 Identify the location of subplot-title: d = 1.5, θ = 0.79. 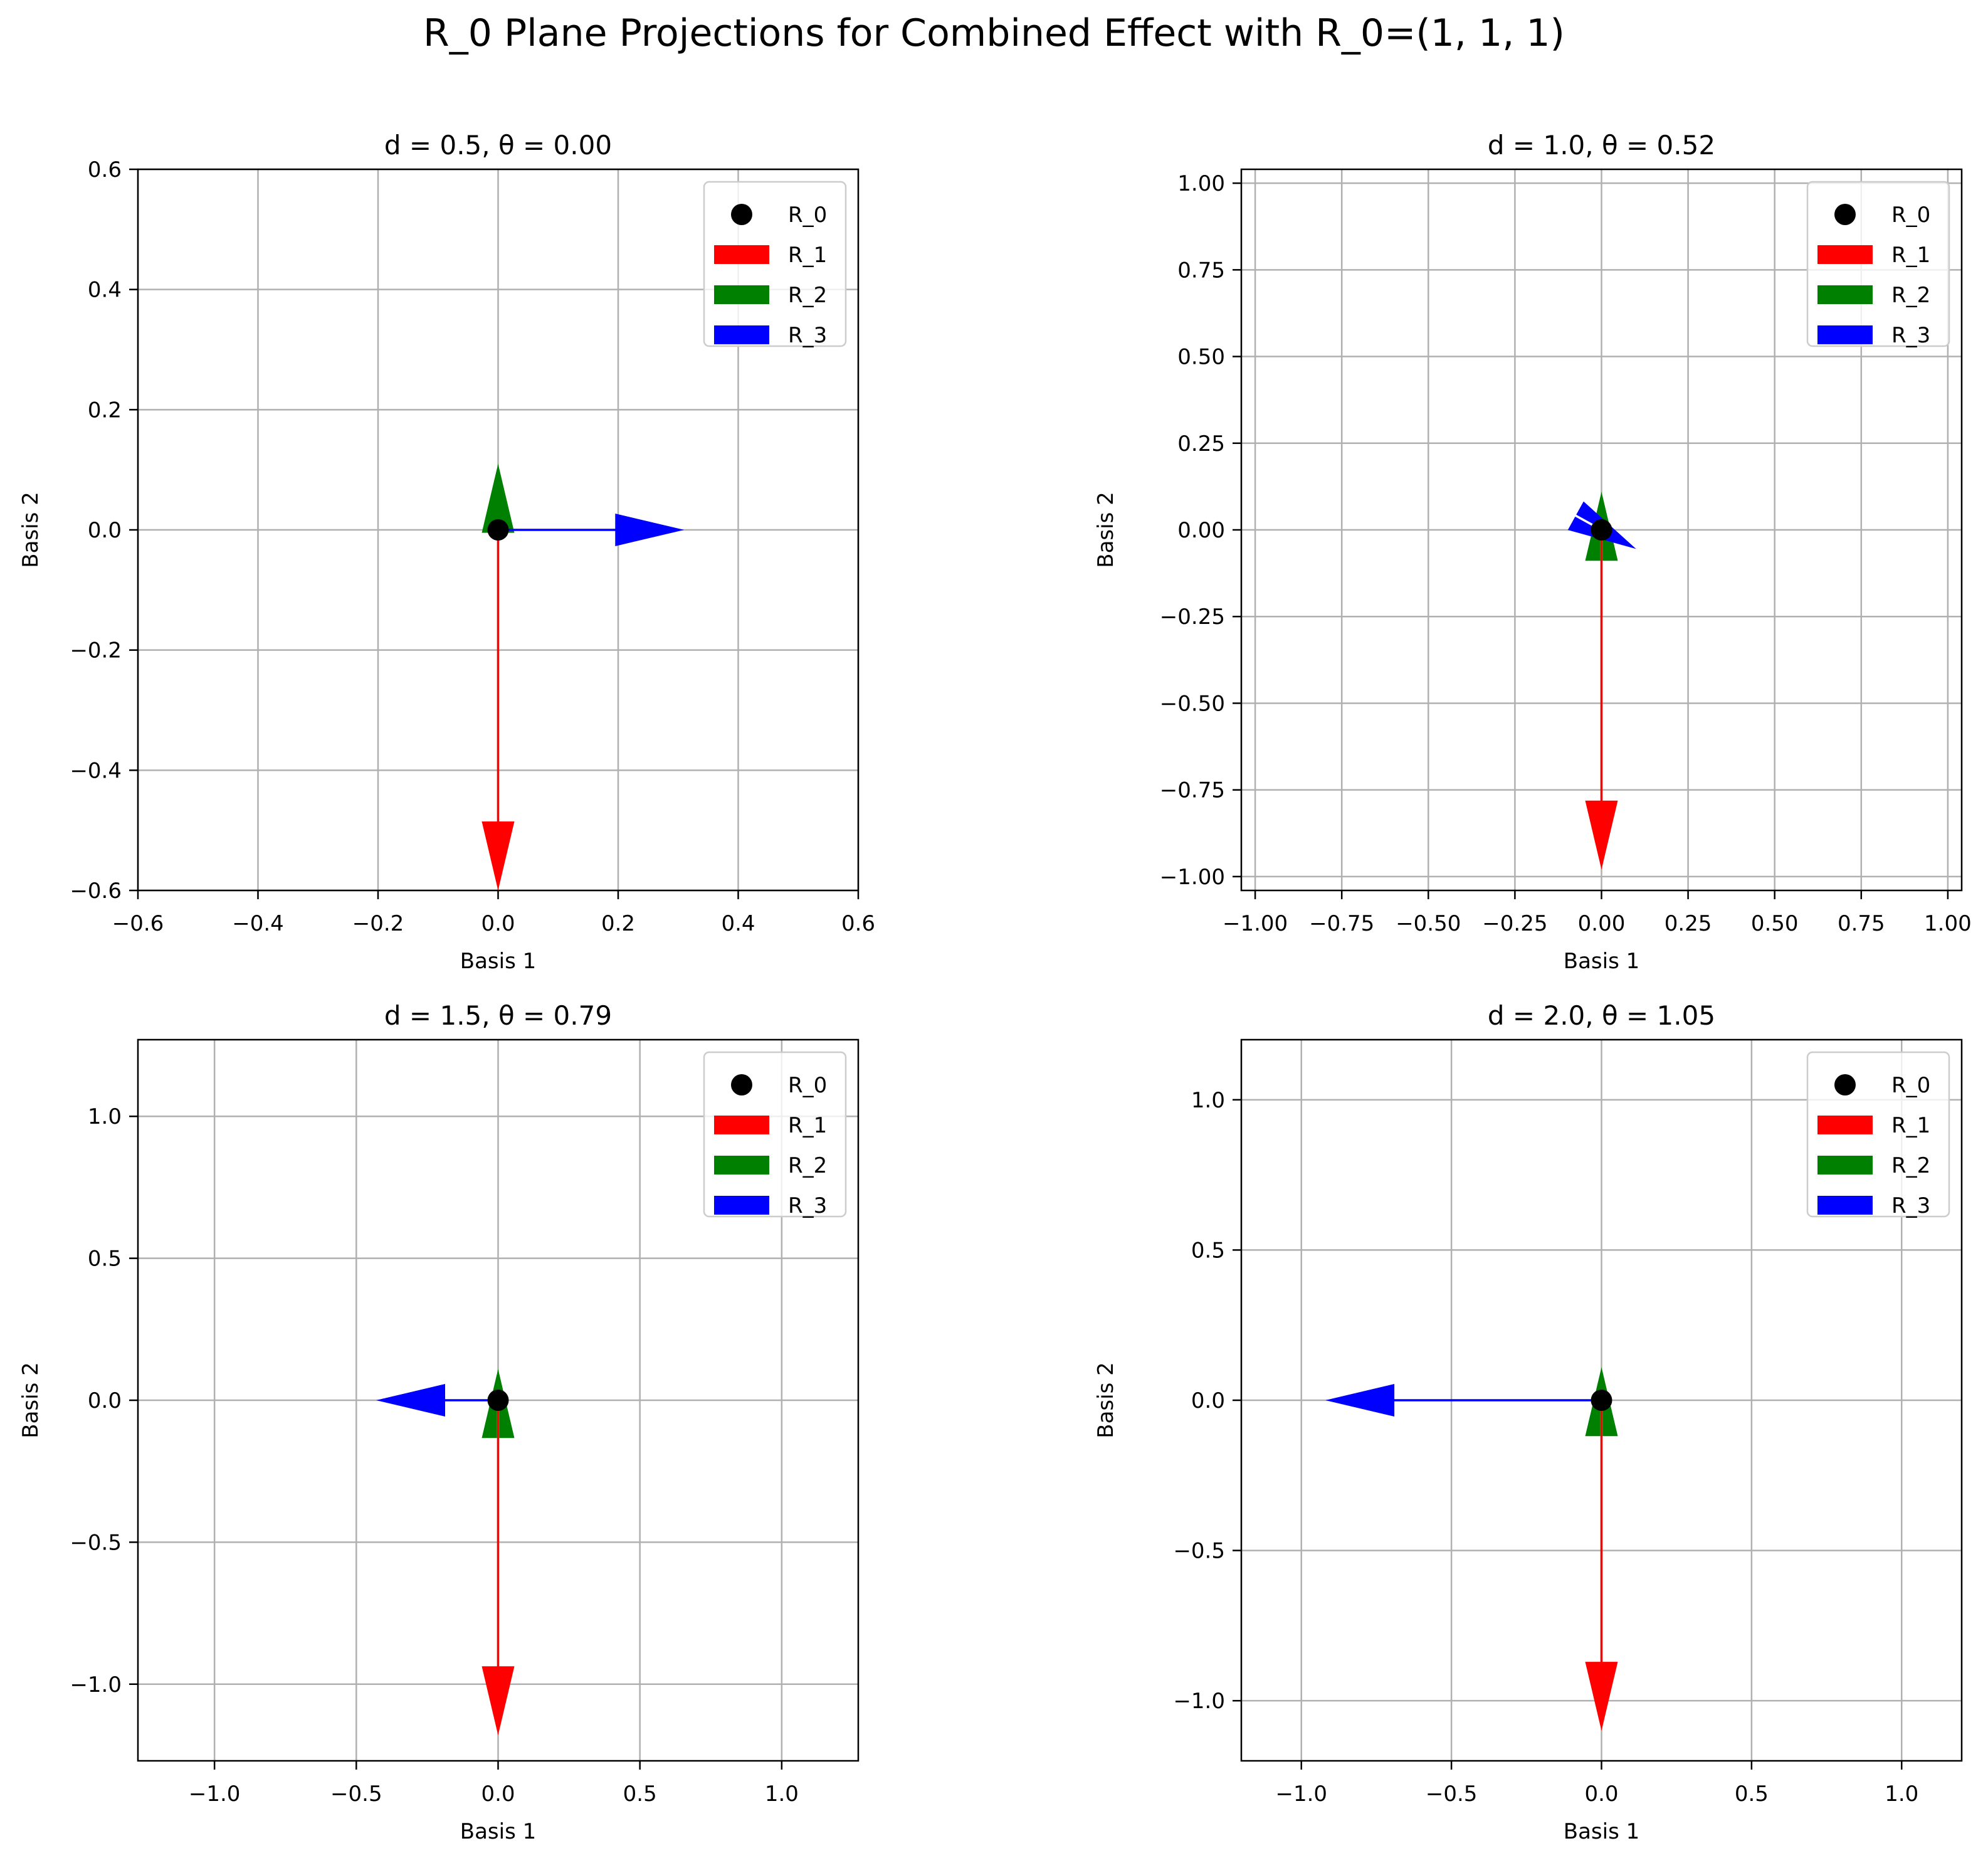
(498, 1015).